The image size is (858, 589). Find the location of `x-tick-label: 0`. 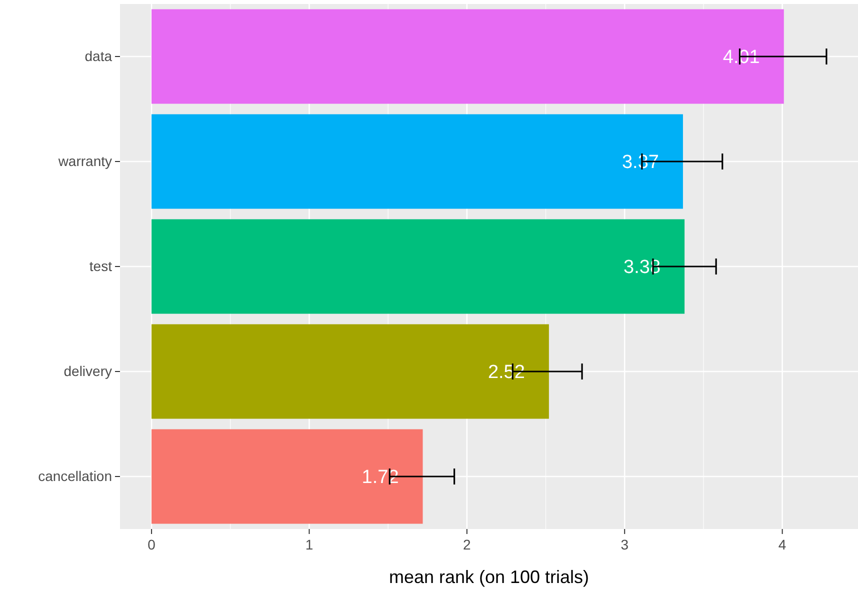

x-tick-label: 0 is located at coordinates (152, 544).